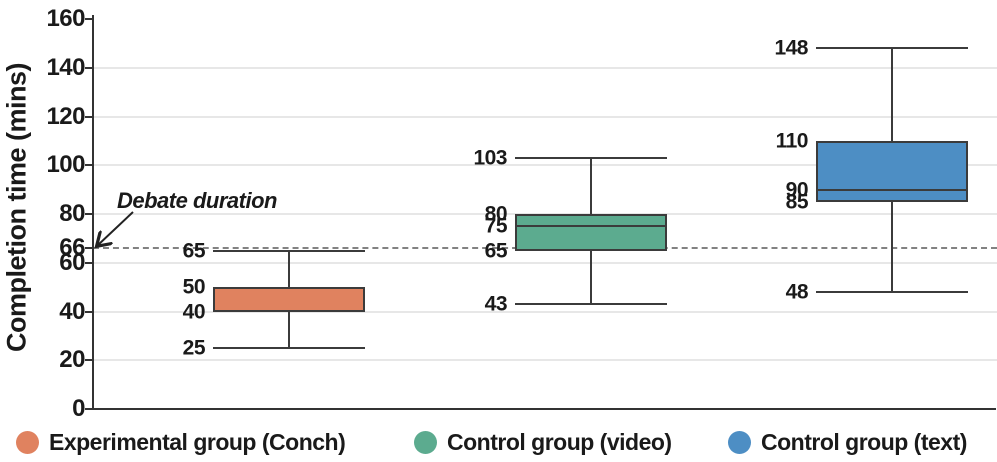 This screenshot has width=997, height=462. I want to click on y-axis-tick-label: 100, so click(65, 165).